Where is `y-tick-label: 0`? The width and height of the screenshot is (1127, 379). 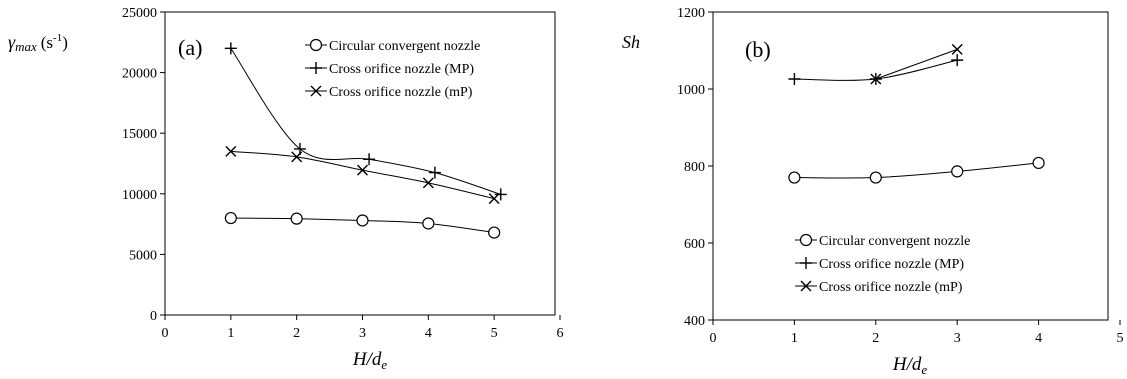
y-tick-label: 0 is located at coordinates (153, 316).